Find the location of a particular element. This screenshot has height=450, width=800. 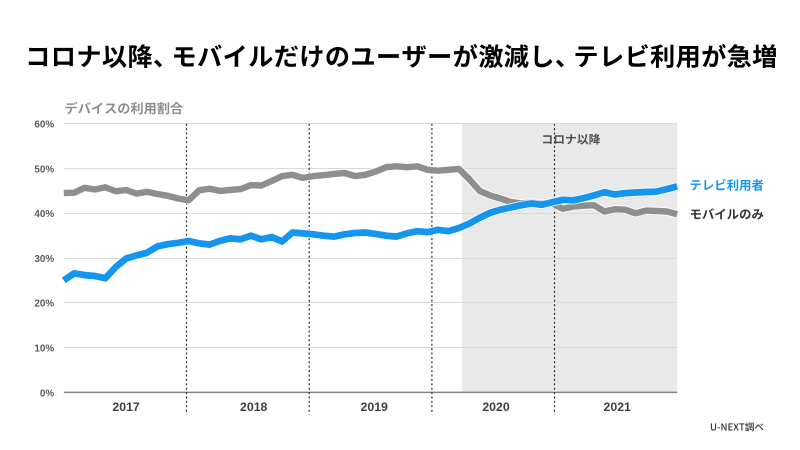

svg-text: 2017 is located at coordinates (126, 407).